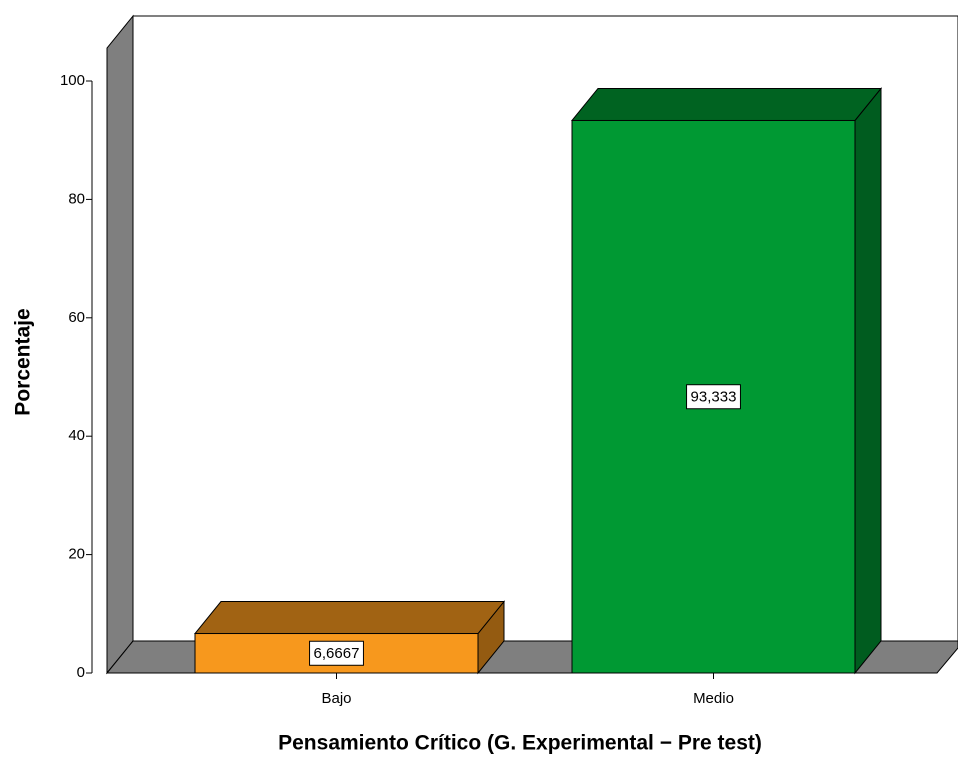 This screenshot has width=958, height=760. What do you see at coordinates (713, 698) in the screenshot?
I see `x-tick-label: Medio` at bounding box center [713, 698].